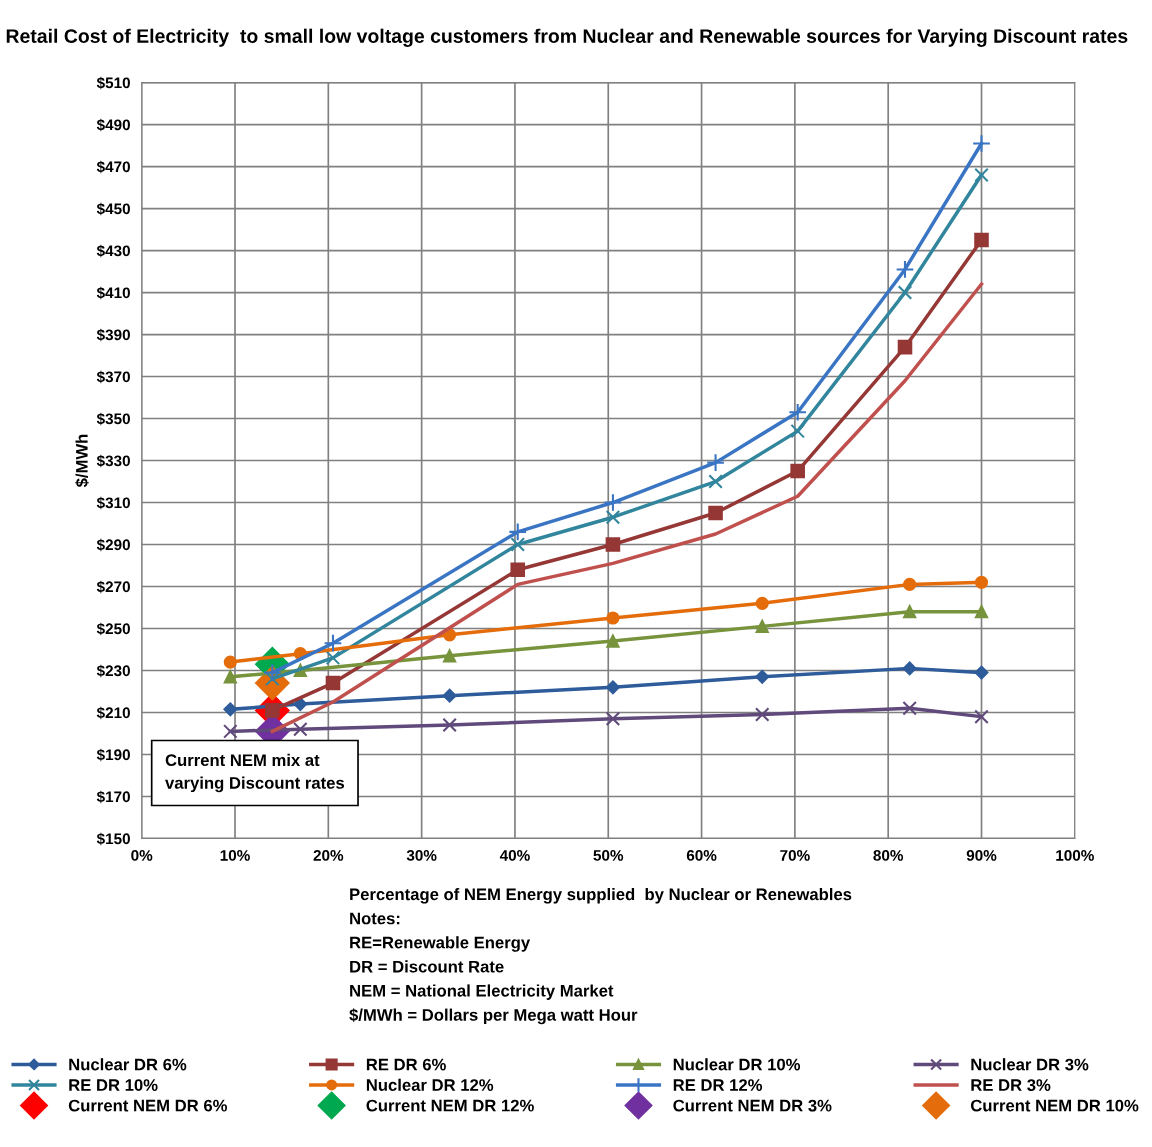  What do you see at coordinates (235, 855) in the screenshot?
I see `x-tick-label: 10%` at bounding box center [235, 855].